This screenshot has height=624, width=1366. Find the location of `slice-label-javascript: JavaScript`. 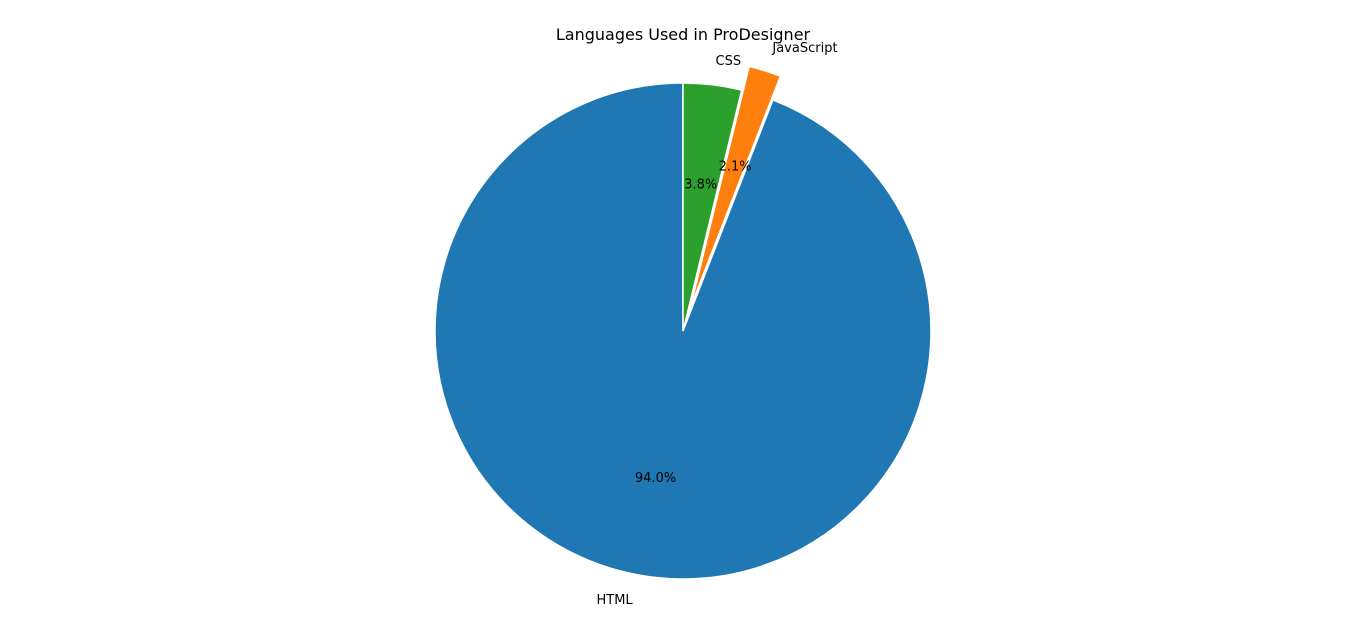

slice-label-javascript: JavaScript is located at coordinates (804, 48).